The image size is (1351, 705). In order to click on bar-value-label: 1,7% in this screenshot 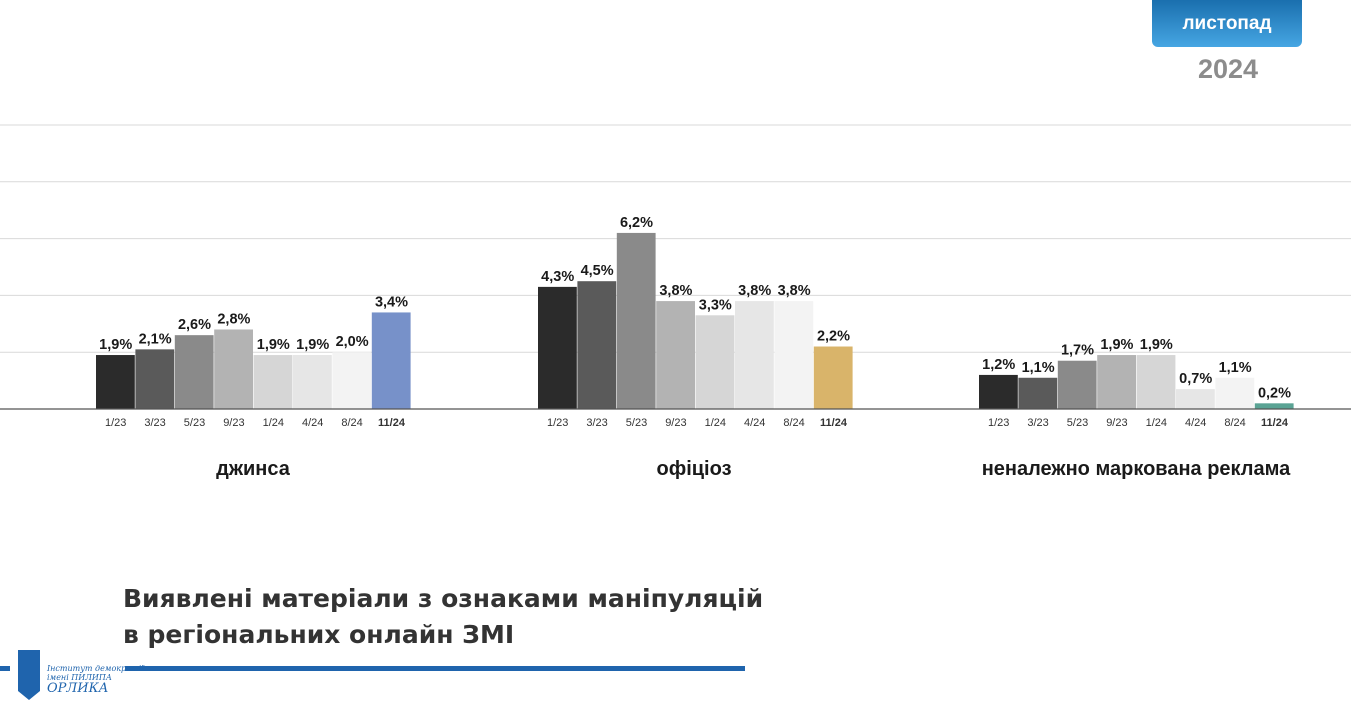, I will do `click(1077, 351)`.